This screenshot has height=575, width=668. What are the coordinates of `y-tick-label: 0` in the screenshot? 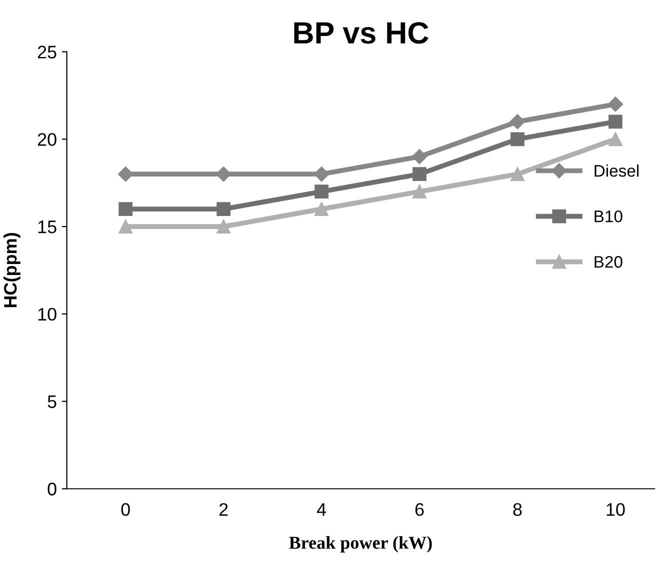 It's located at (52, 489).